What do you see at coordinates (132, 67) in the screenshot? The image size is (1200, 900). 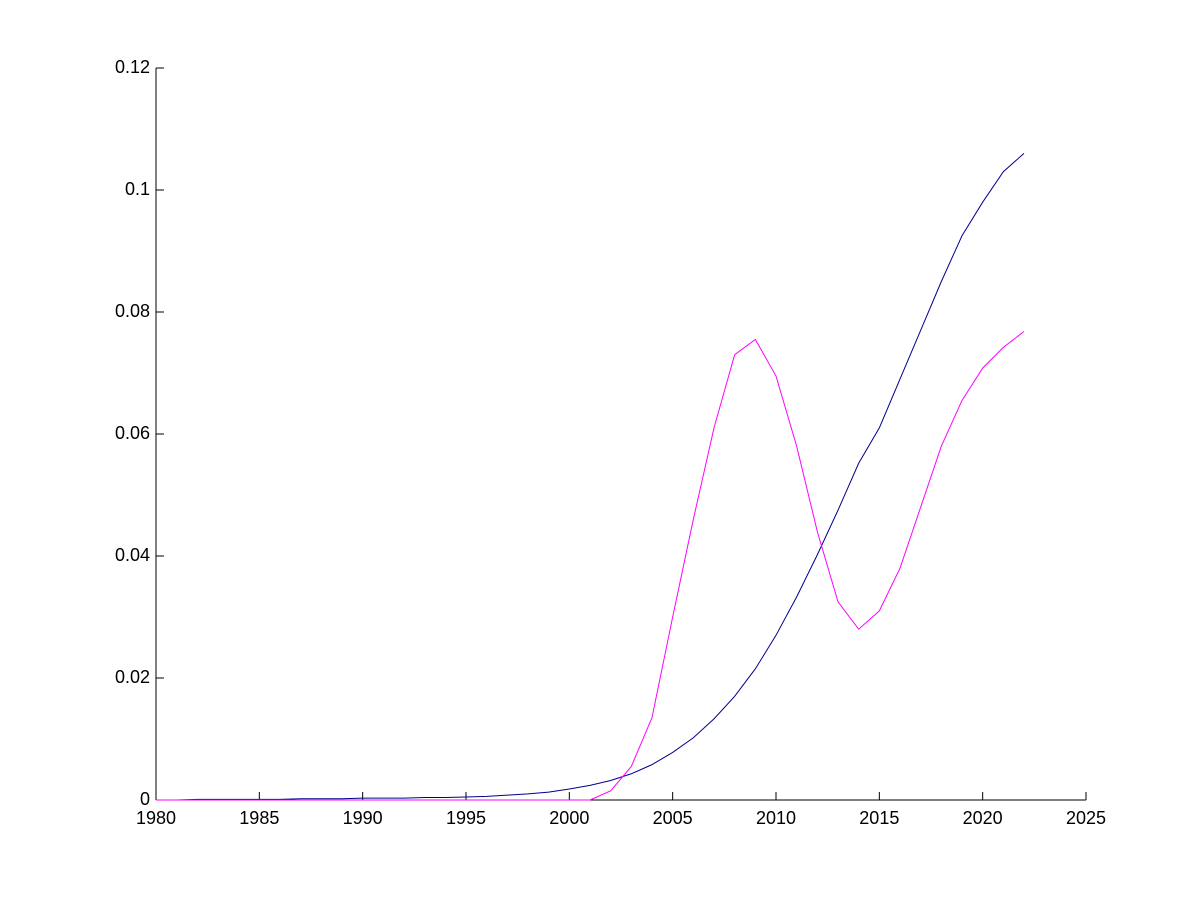 I see `y-tick-label: 0.12` at bounding box center [132, 67].